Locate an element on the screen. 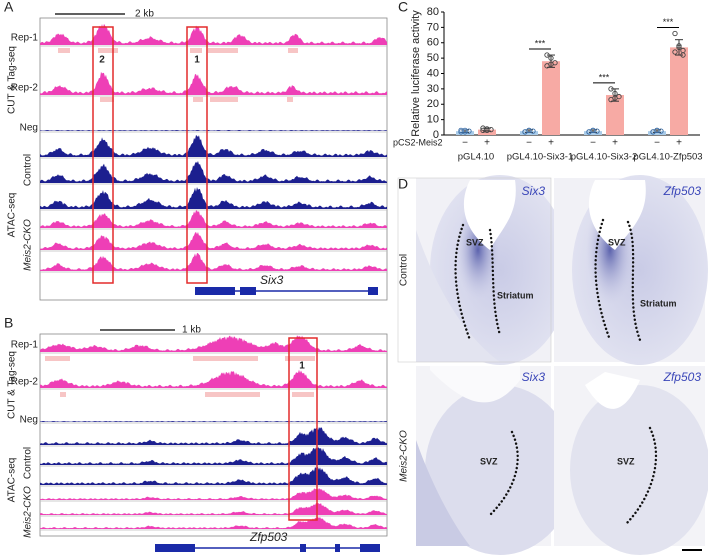 This screenshot has width=708, height=559. row-label: Meis2-CKO is located at coordinates (404, 456).